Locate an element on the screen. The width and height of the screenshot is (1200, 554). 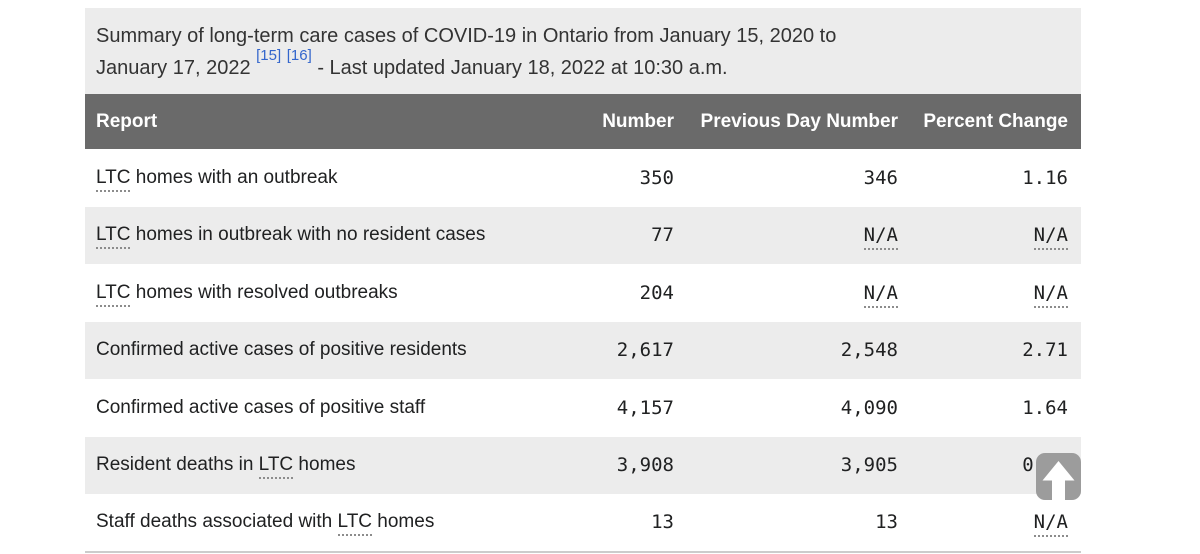
number-cell: 2,617 is located at coordinates (626, 350).